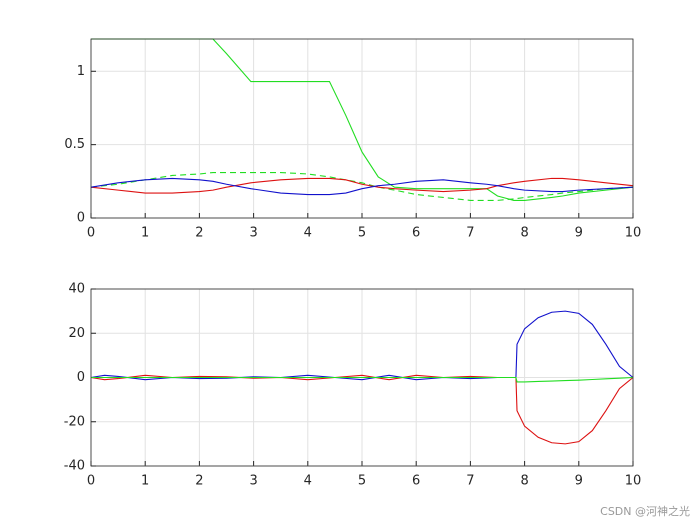 Image resolution: width=700 pixels, height=525 pixels. What do you see at coordinates (74, 421) in the screenshot?
I see `y-tick-label: -20` at bounding box center [74, 421].